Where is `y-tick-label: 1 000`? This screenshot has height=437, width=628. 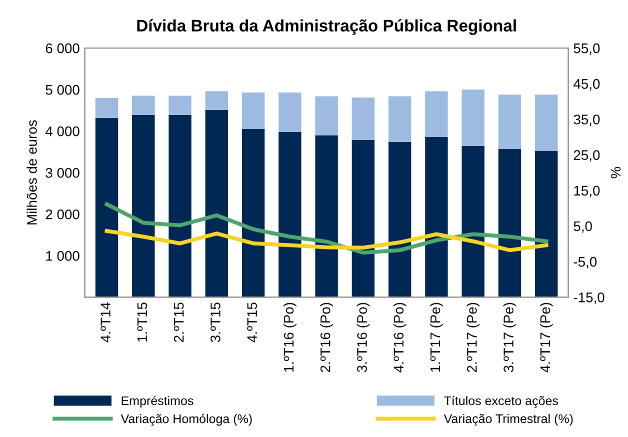
y-tick-label: 1 000 is located at coordinates (63, 255).